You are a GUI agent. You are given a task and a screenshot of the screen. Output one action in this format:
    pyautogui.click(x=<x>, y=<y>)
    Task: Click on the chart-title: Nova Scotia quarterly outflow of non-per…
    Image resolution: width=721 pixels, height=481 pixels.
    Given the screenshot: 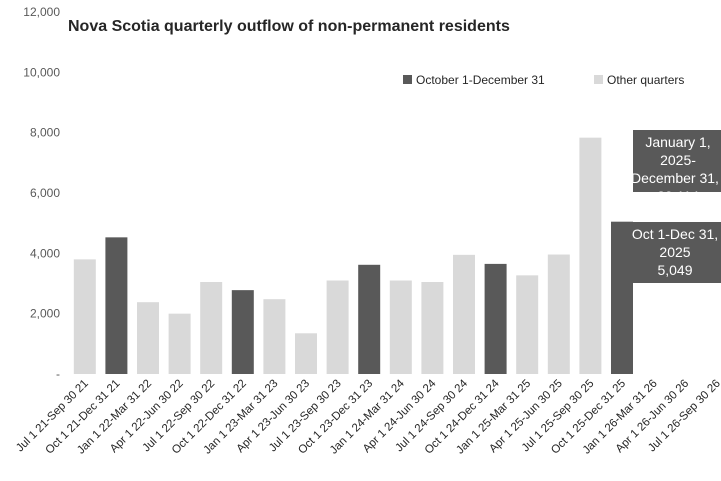 What is the action you would take?
    pyautogui.click(x=289, y=26)
    